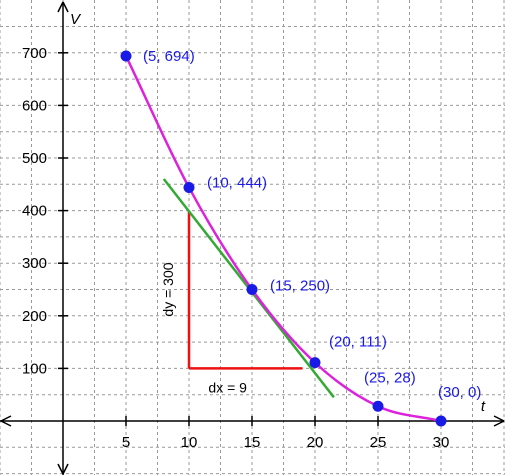 Image resolution: width=505 pixels, height=475 pixels. Describe the element at coordinates (63, 7) in the screenshot. I see `y-axis-arrow-up` at that location.